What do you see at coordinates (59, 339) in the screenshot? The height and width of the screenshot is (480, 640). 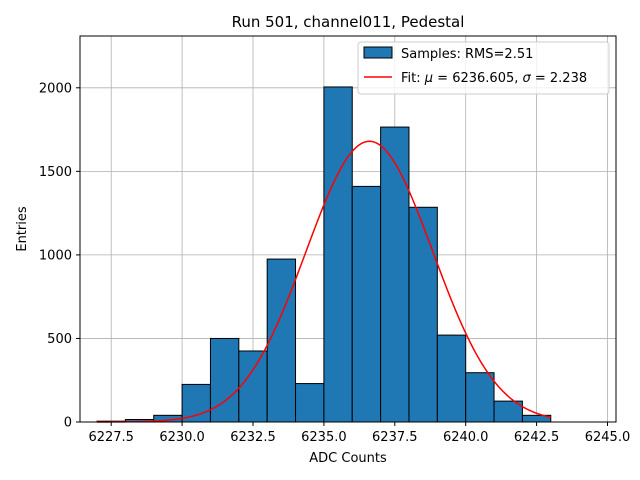 I see `y-tick-label: 500` at bounding box center [59, 339].